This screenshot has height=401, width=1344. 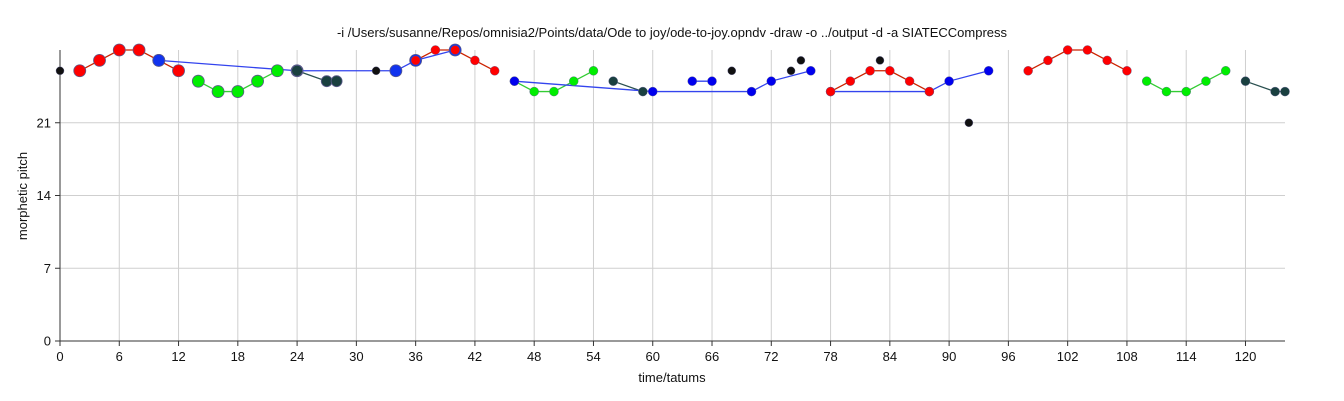 What do you see at coordinates (593, 356) in the screenshot?
I see `x-tick-label: 54` at bounding box center [593, 356].